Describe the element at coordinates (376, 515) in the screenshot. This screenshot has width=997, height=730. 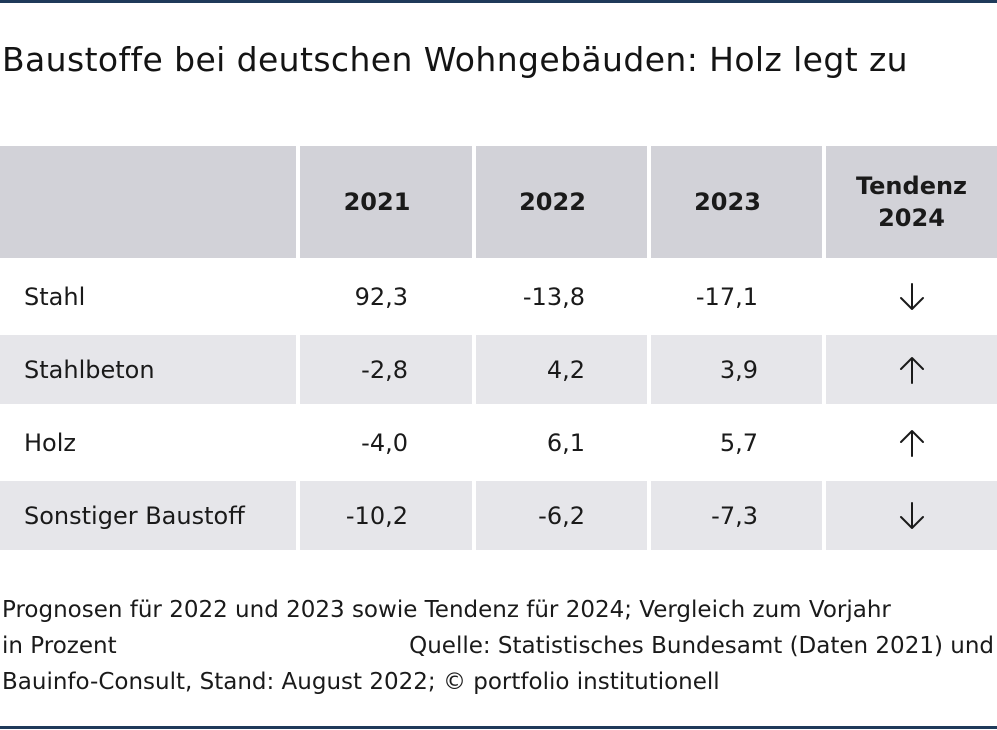
I see `value-2021: -10,2` at that location.